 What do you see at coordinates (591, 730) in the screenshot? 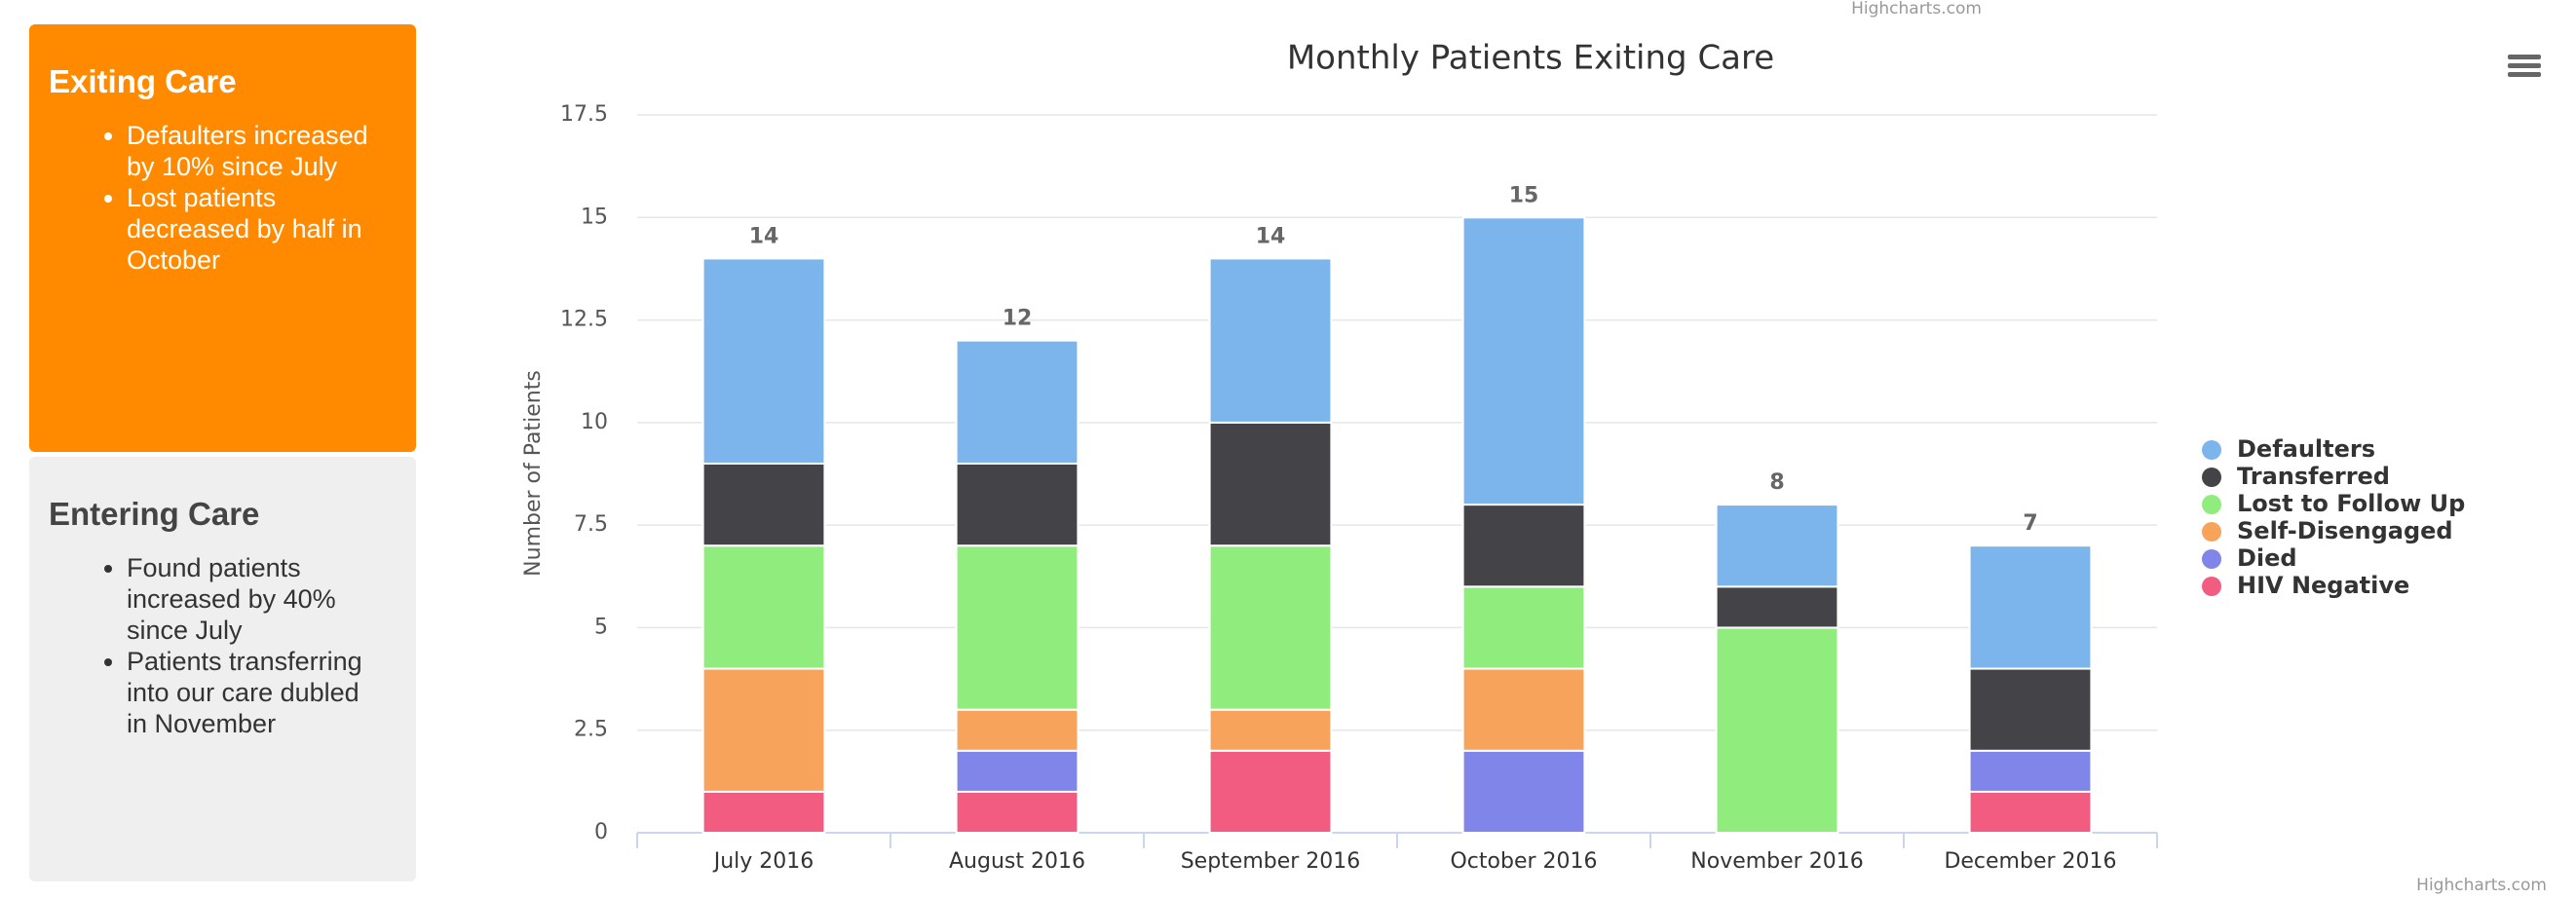
I see `y-tick-label: 2.5` at bounding box center [591, 730].